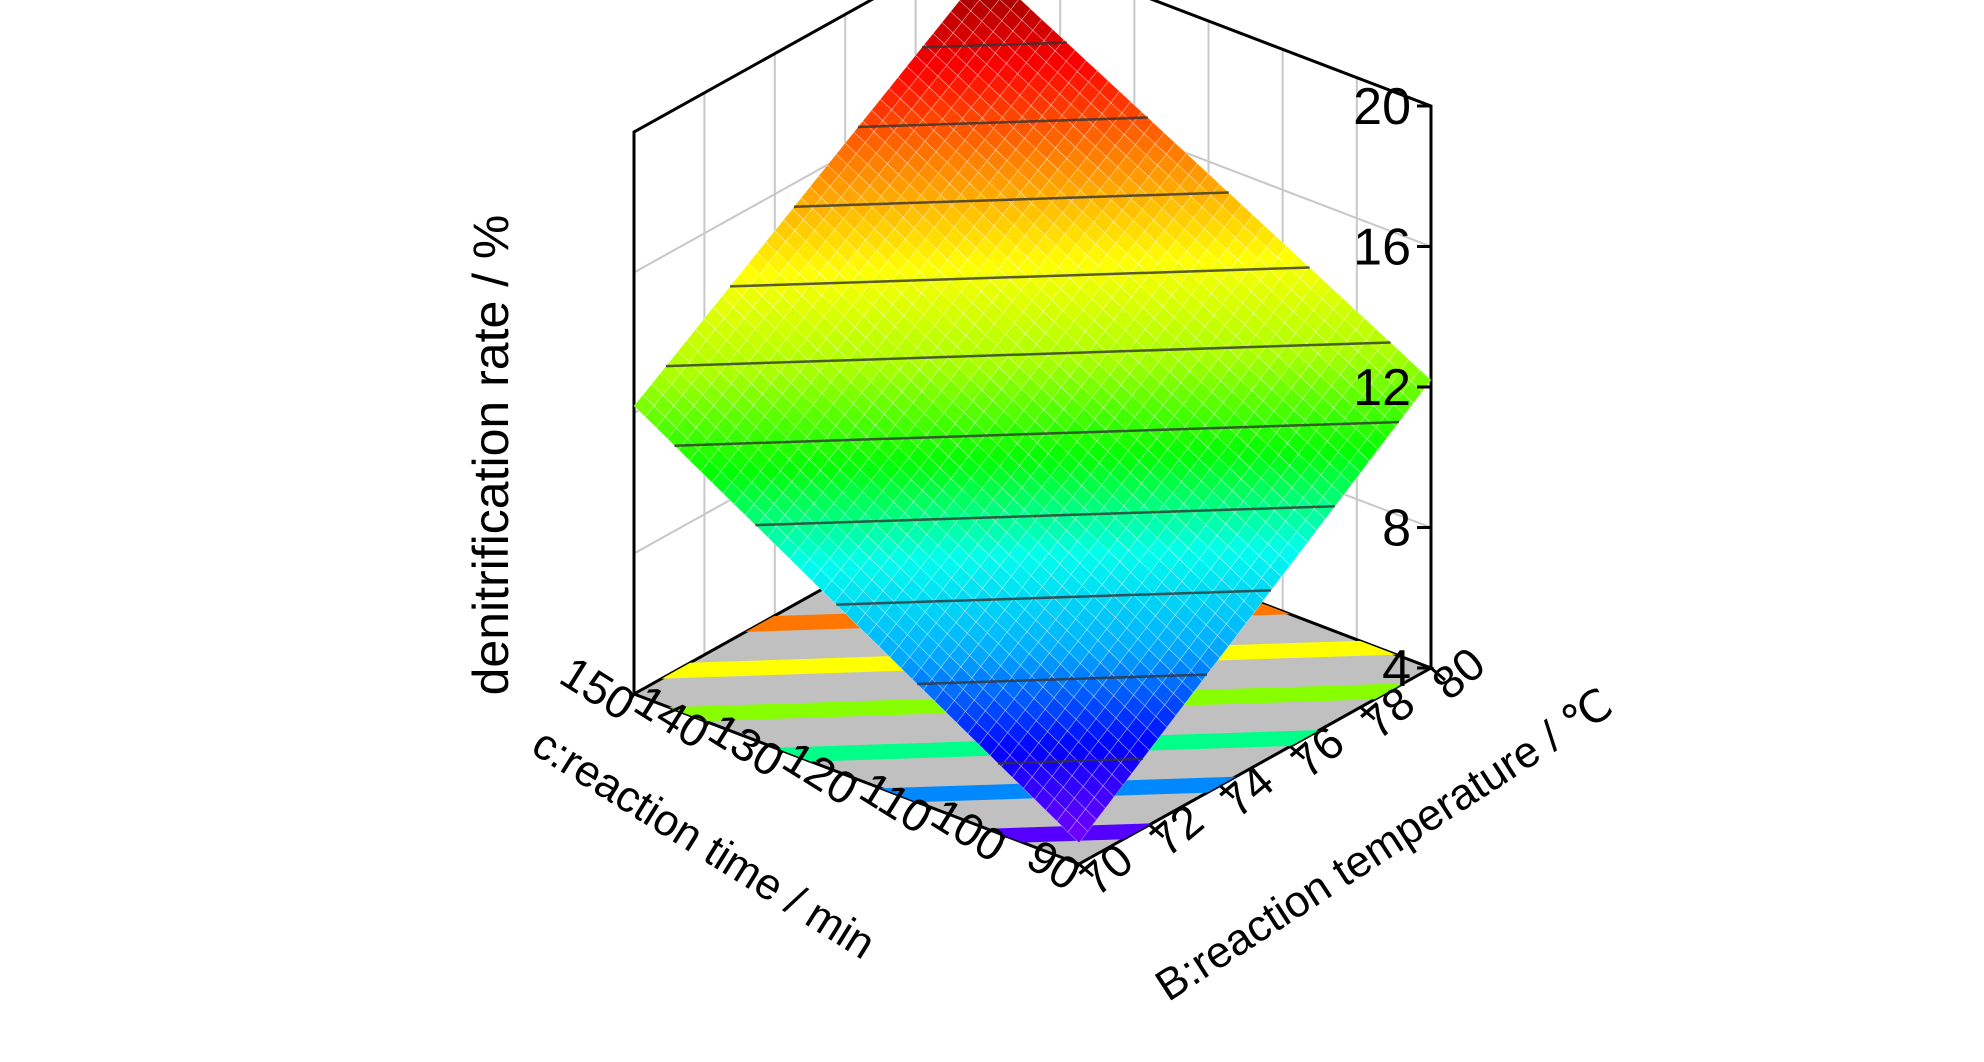 This screenshot has width=1984, height=1062. Describe the element at coordinates (1382, 388) in the screenshot. I see `z-tick-label: 12` at that location.